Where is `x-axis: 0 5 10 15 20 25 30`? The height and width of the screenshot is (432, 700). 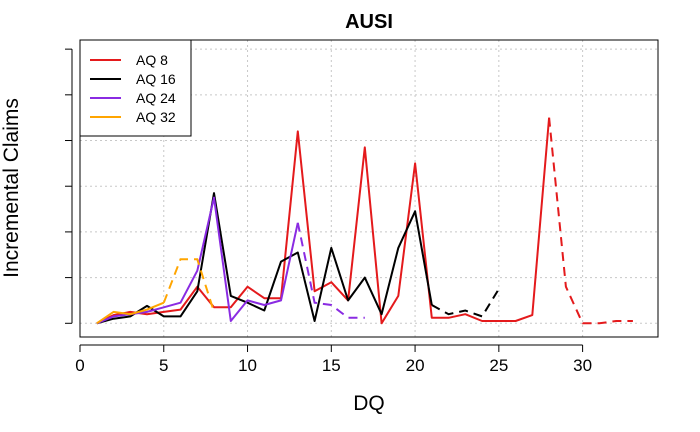
x-axis: 0 5 10 15 20 25 30 is located at coordinates (333, 359).